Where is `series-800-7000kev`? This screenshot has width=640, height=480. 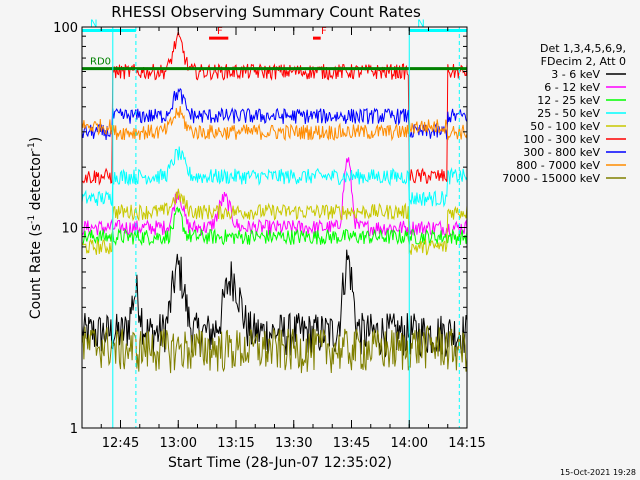 series-800-7000kev is located at coordinates (274, 123).